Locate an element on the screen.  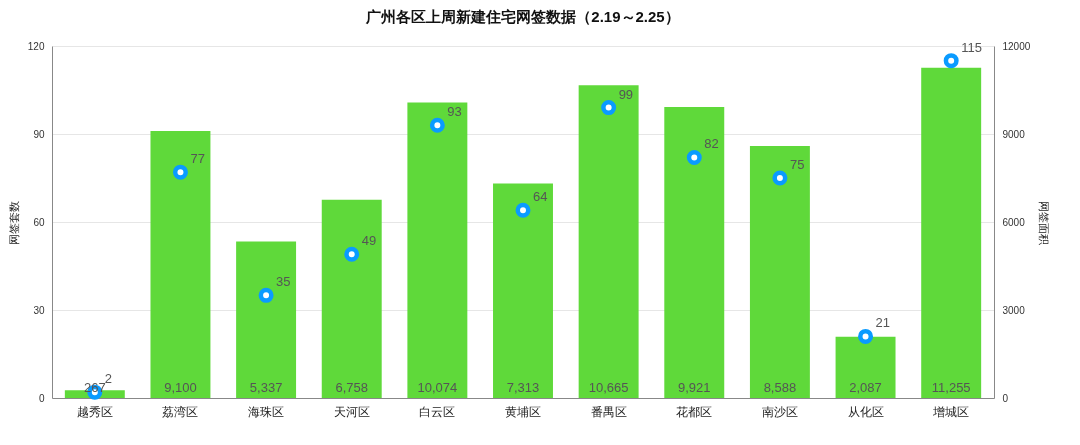
data-label: 49 is located at coordinates (369, 241).